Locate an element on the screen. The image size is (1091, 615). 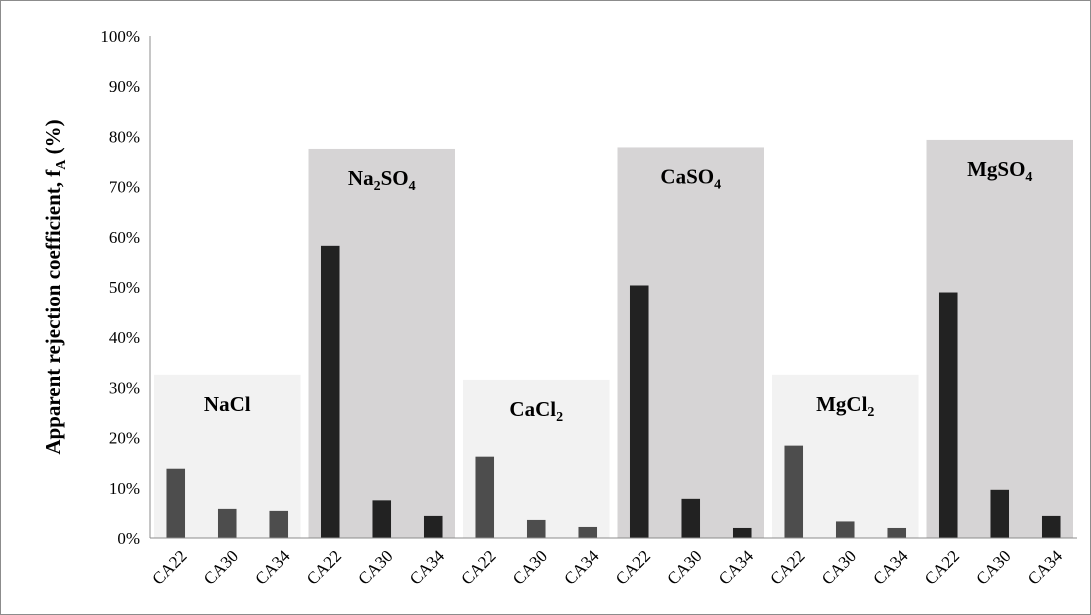
group-label-part: NaCl is located at coordinates (227, 404).